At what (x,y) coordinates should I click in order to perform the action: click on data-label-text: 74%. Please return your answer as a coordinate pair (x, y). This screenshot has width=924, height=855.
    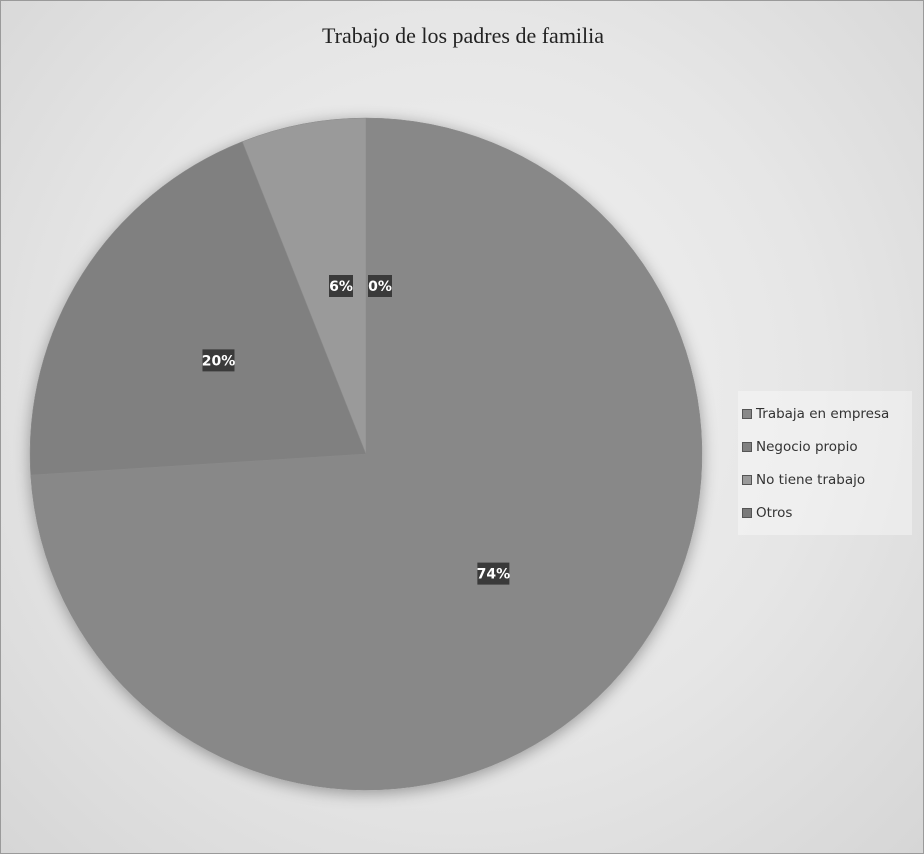
    Looking at the image, I should click on (494, 575).